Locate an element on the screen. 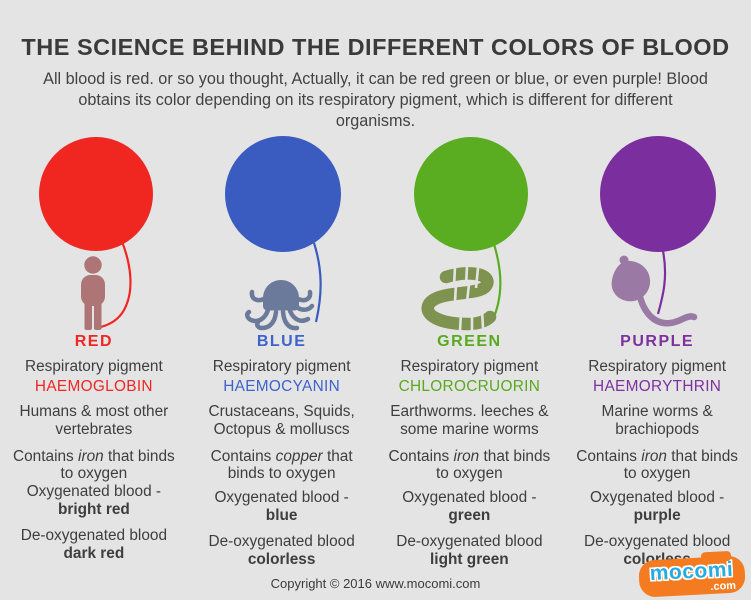 The height and width of the screenshot is (600, 751). green-balloon-graphic is located at coordinates (470, 234).